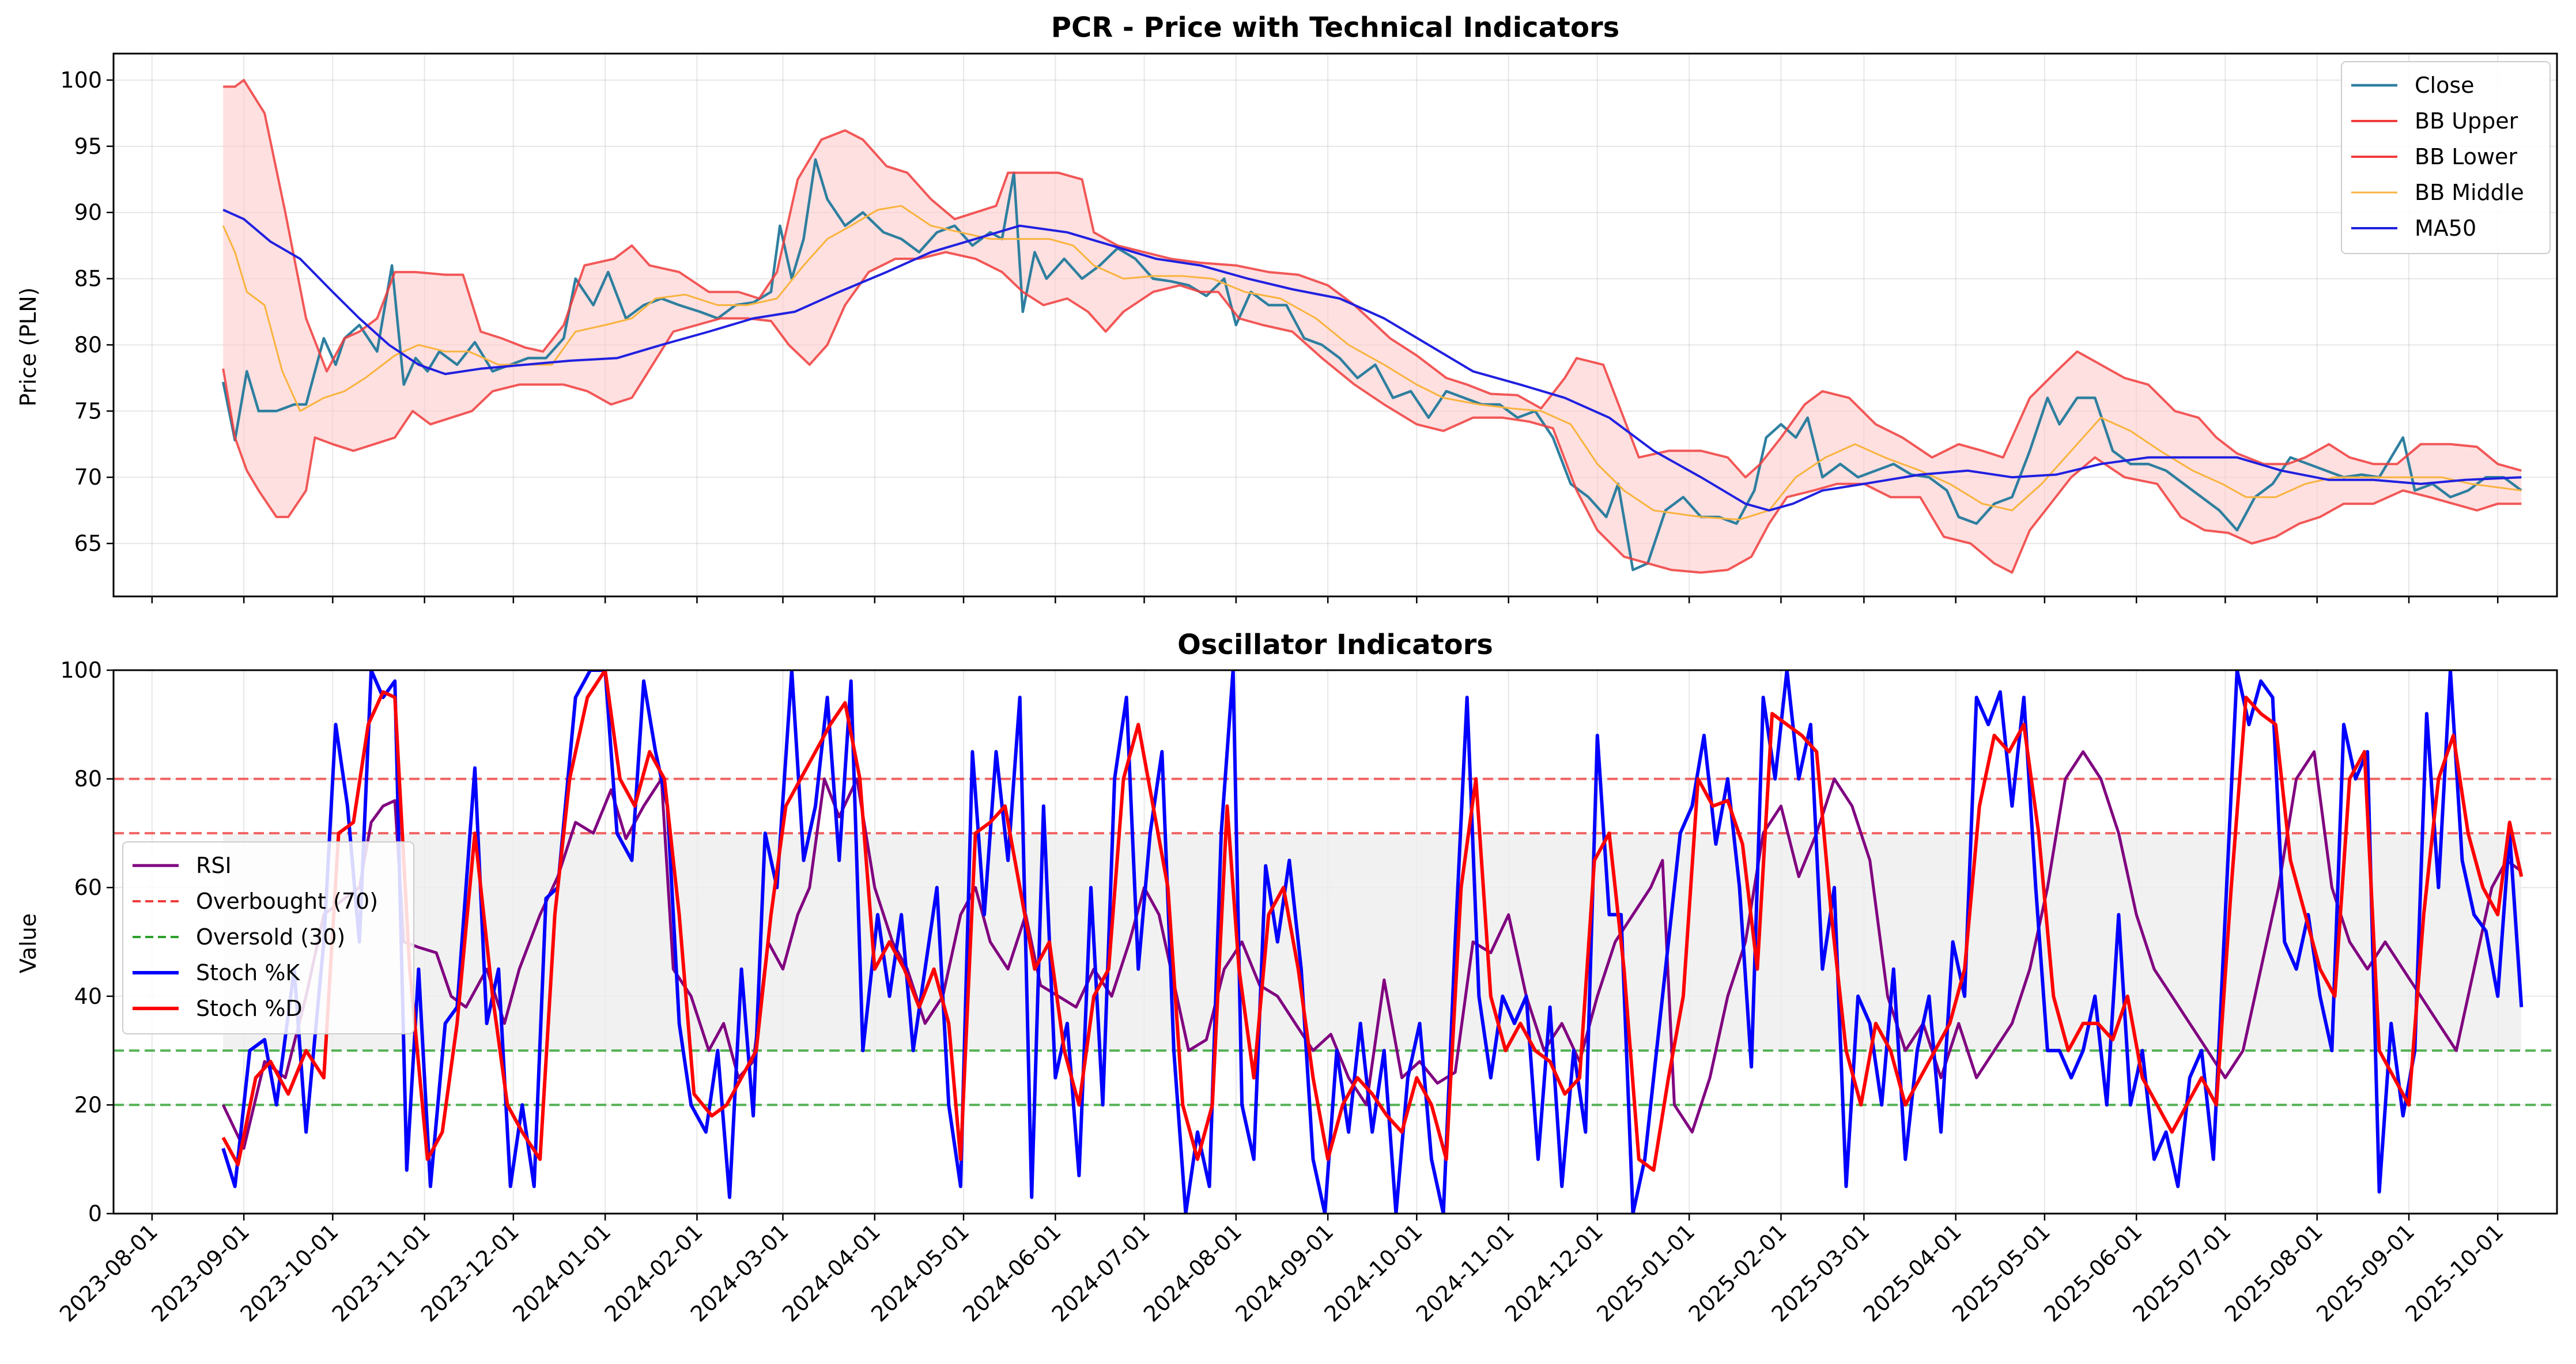 The height and width of the screenshot is (1364, 2576). What do you see at coordinates (2469, 192) in the screenshot?
I see `legend-label: BB Middle` at bounding box center [2469, 192].